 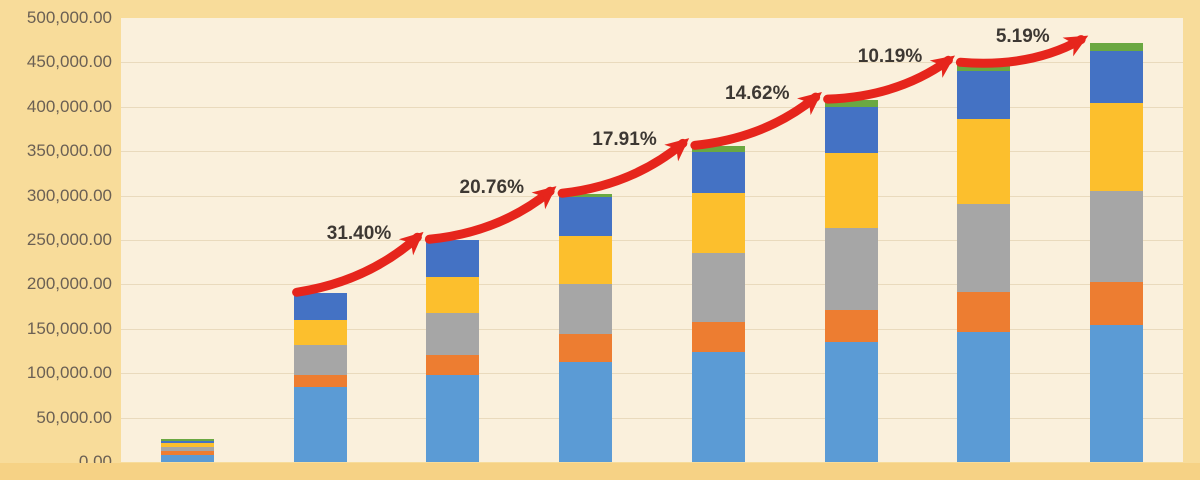 What do you see at coordinates (320, 332) in the screenshot?
I see `bar-2-yellow-segment` at bounding box center [320, 332].